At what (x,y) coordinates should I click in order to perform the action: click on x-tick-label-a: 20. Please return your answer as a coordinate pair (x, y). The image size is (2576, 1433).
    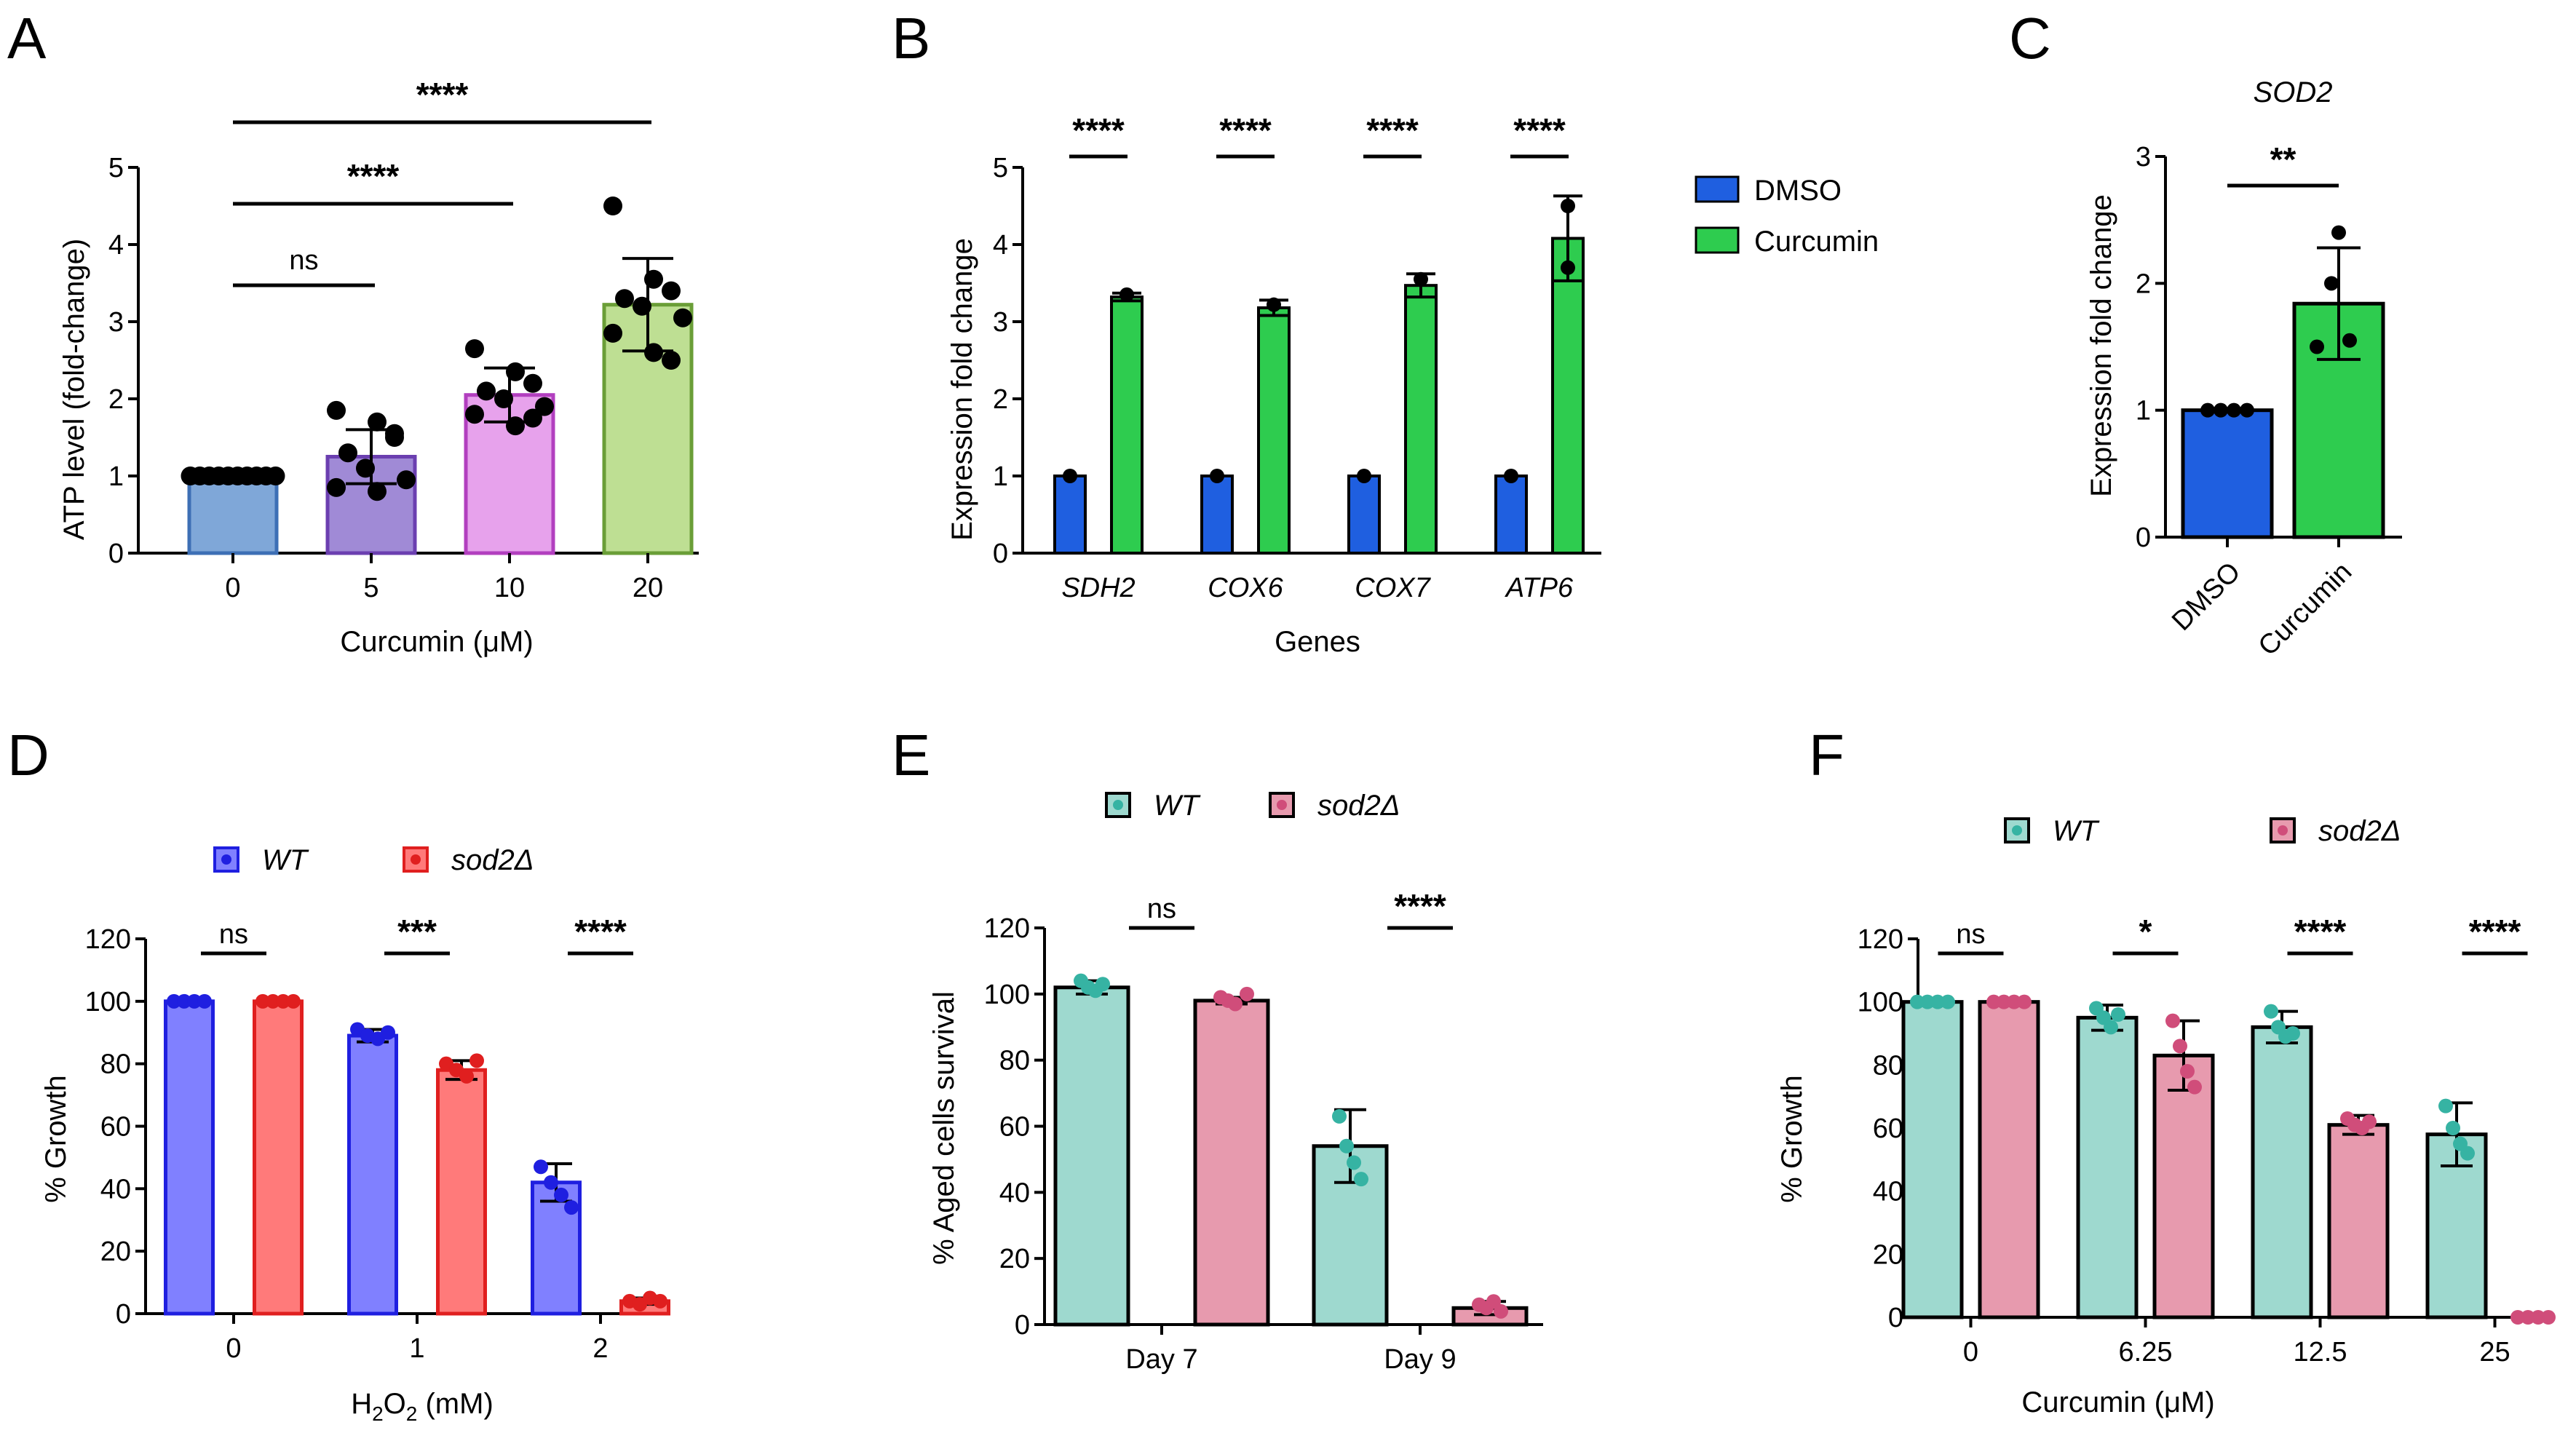
    Looking at the image, I should click on (648, 588).